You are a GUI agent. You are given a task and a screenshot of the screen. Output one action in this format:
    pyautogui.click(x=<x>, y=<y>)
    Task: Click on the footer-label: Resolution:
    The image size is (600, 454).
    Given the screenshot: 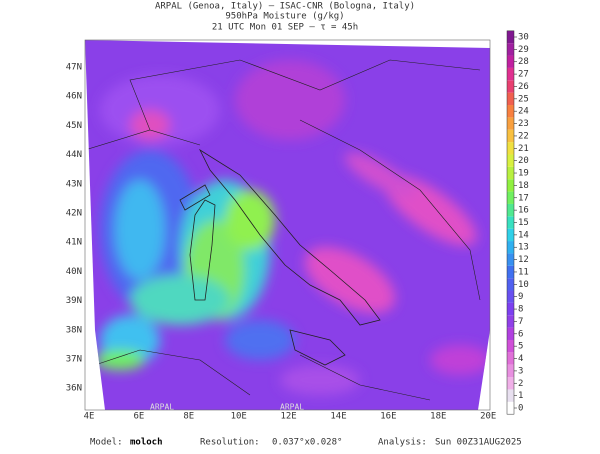 What is the action you would take?
    pyautogui.click(x=230, y=443)
    